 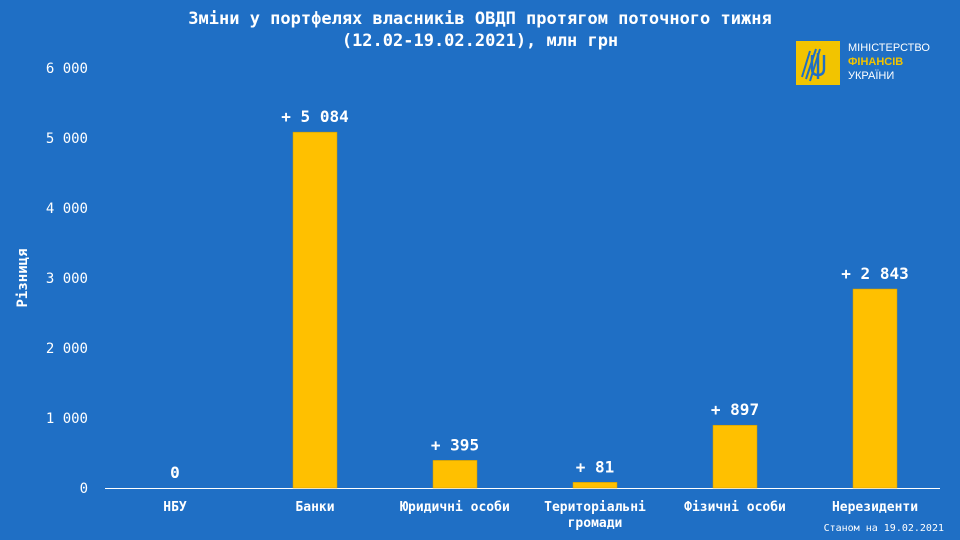 What do you see at coordinates (314, 116) in the screenshot?
I see `data-label-2: + 5 084` at bounding box center [314, 116].